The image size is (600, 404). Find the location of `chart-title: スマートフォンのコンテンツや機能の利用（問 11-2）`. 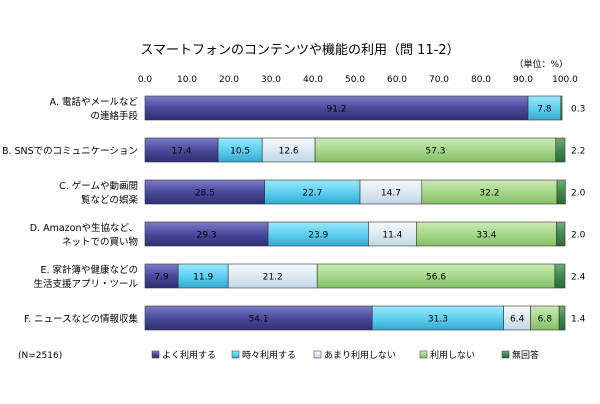

chart-title: スマートフォンのコンテンツや機能の利用（問 11-2） is located at coordinates (299, 50).